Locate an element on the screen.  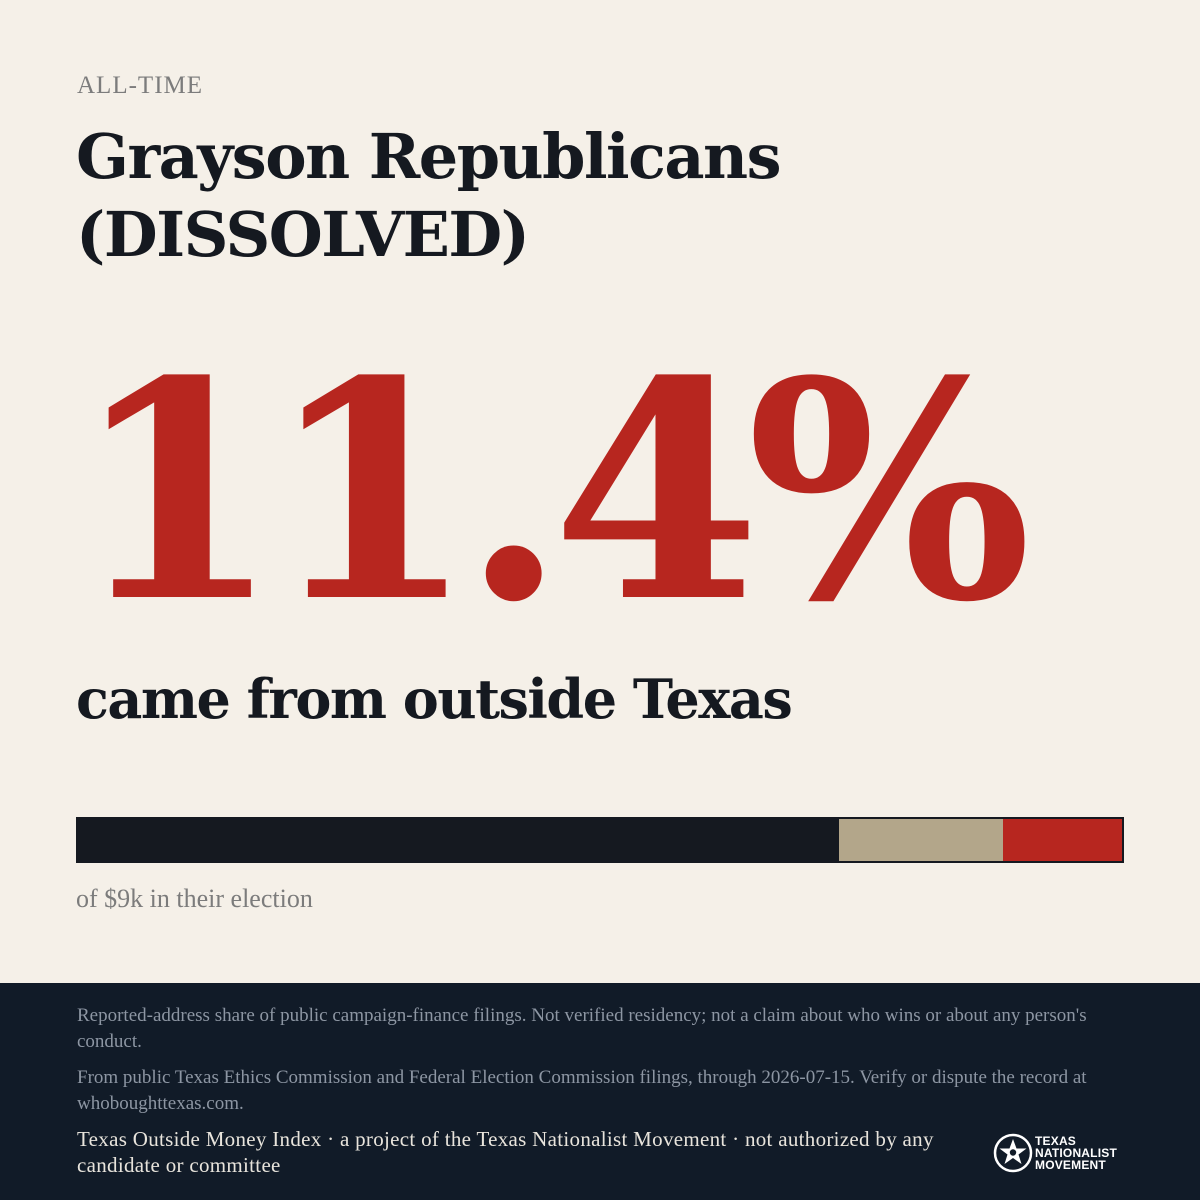
tnm-logo: TEXAS NATIONALIST MOVEMENT is located at coordinates (1063, 1153).